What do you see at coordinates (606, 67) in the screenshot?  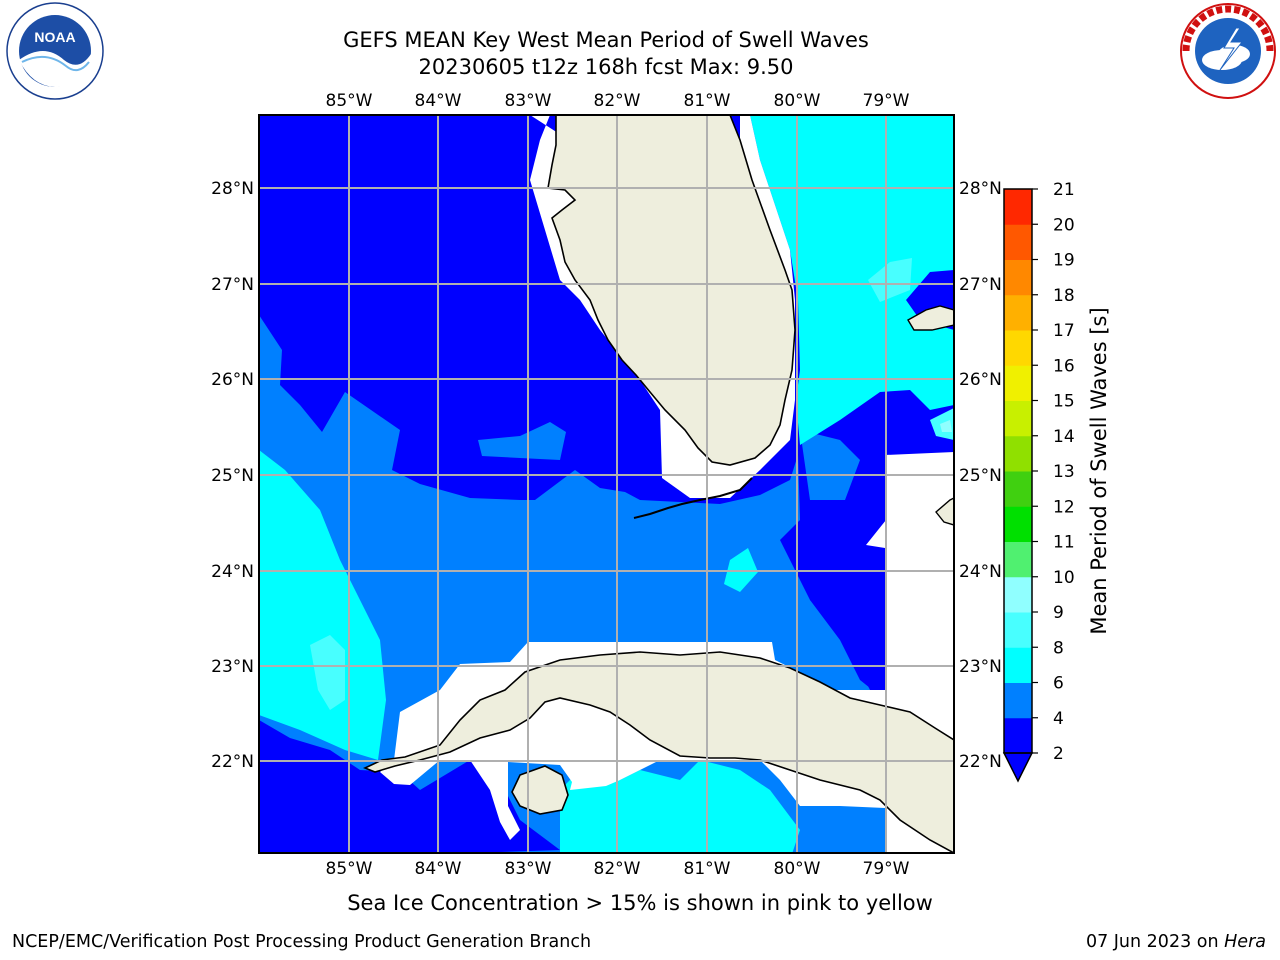 I see `chart-subtitle: 20230605 t12z 168h fcst Max: 9.50` at bounding box center [606, 67].